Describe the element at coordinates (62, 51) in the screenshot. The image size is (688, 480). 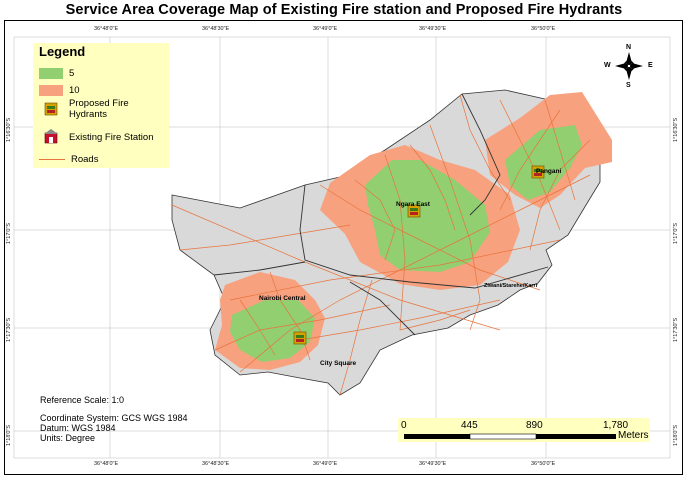
I see `legend-heading: Legend` at that location.